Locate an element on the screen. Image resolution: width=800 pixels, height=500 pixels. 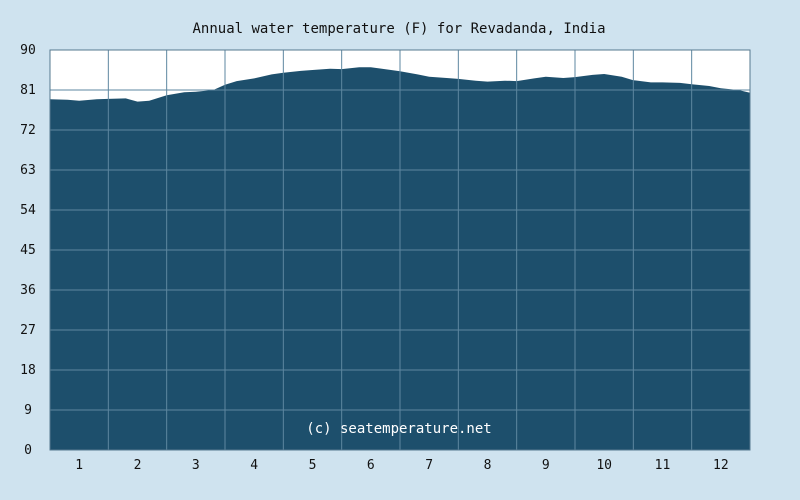
y-tick-label: 63 is located at coordinates (28, 170).